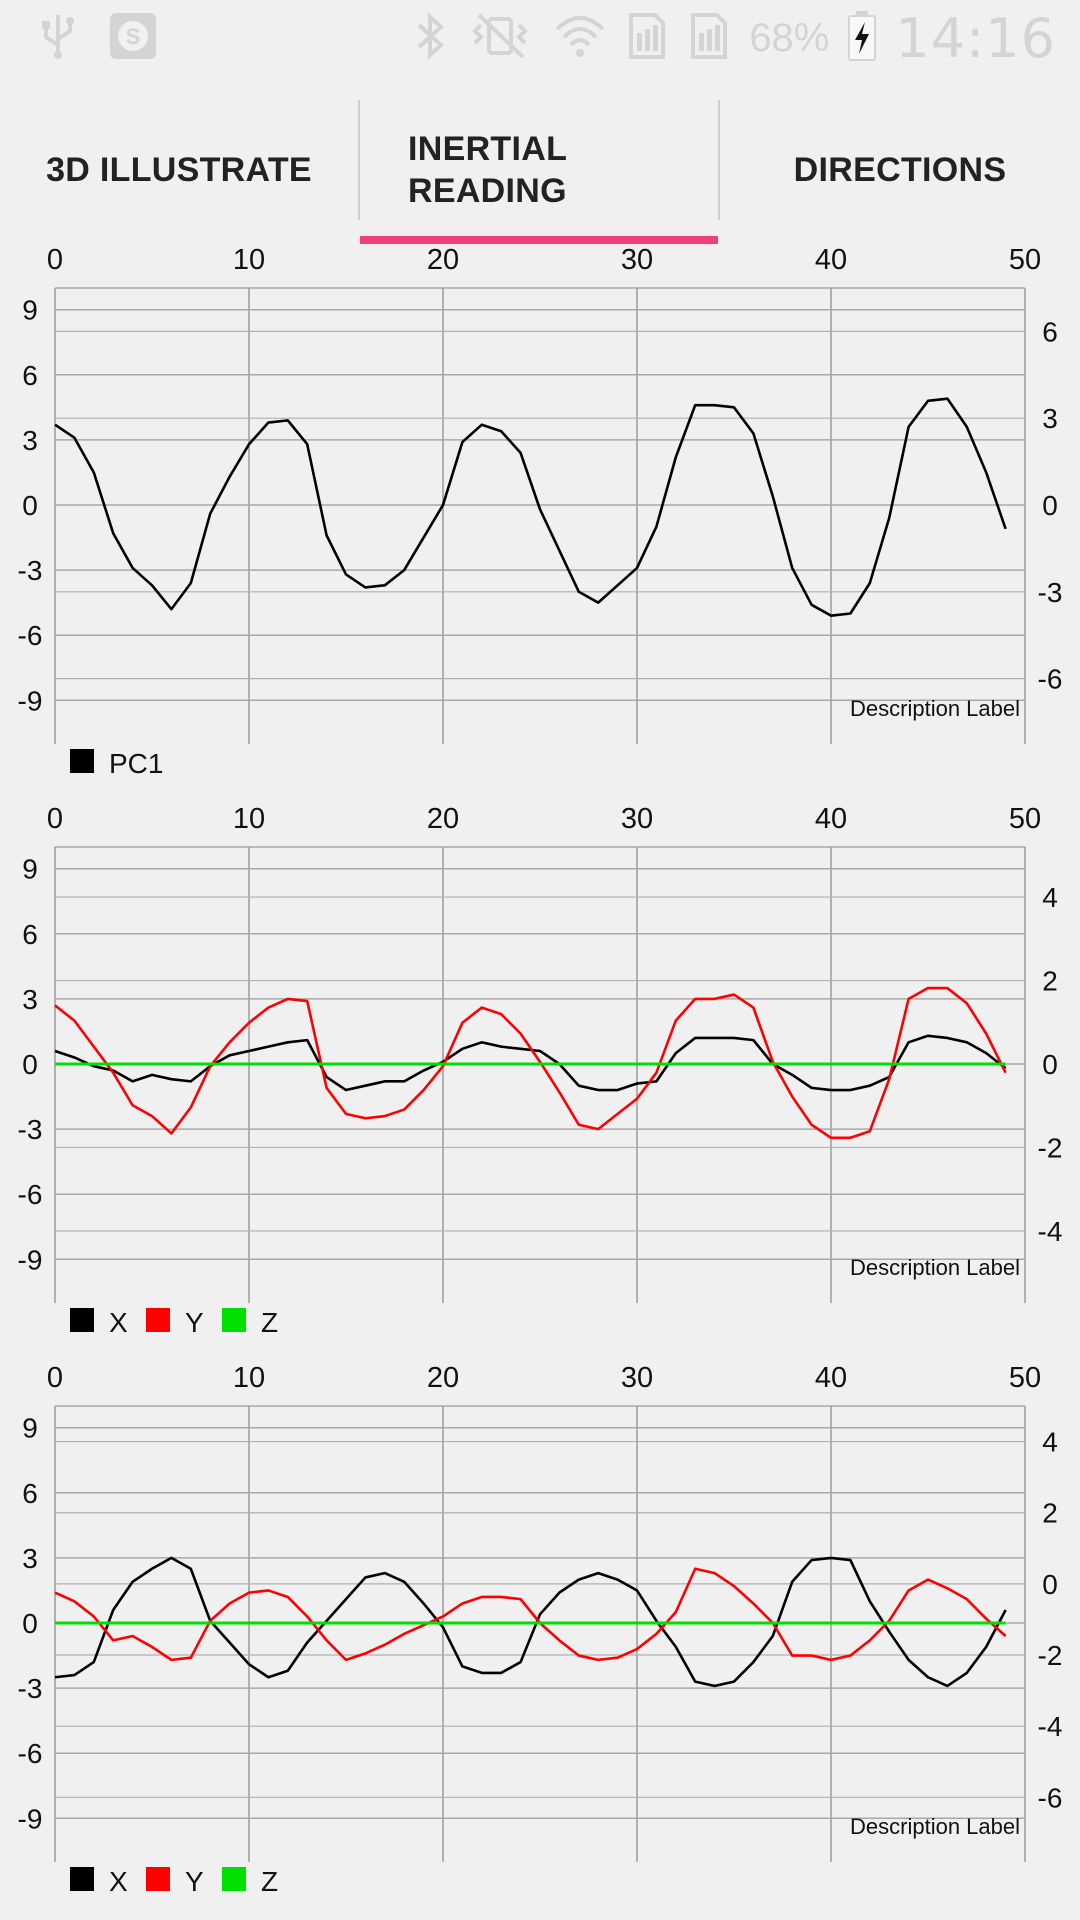 This screenshot has width=1080, height=1920. I want to click on vibrate-mute-icon, so click(500, 38).